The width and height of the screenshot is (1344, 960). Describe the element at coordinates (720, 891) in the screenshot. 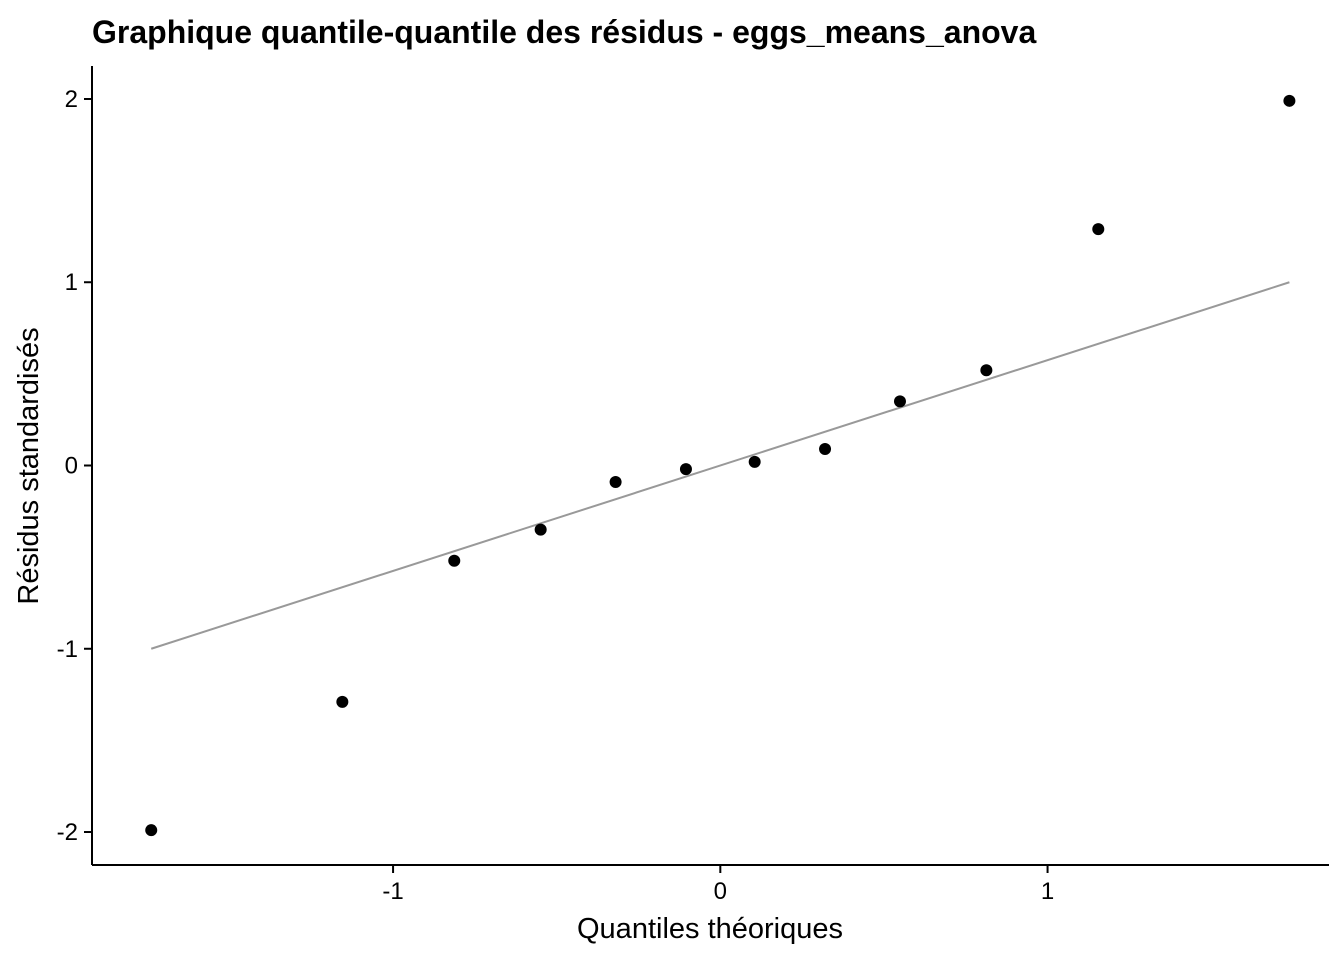

I see `x-tick-label: 0` at that location.